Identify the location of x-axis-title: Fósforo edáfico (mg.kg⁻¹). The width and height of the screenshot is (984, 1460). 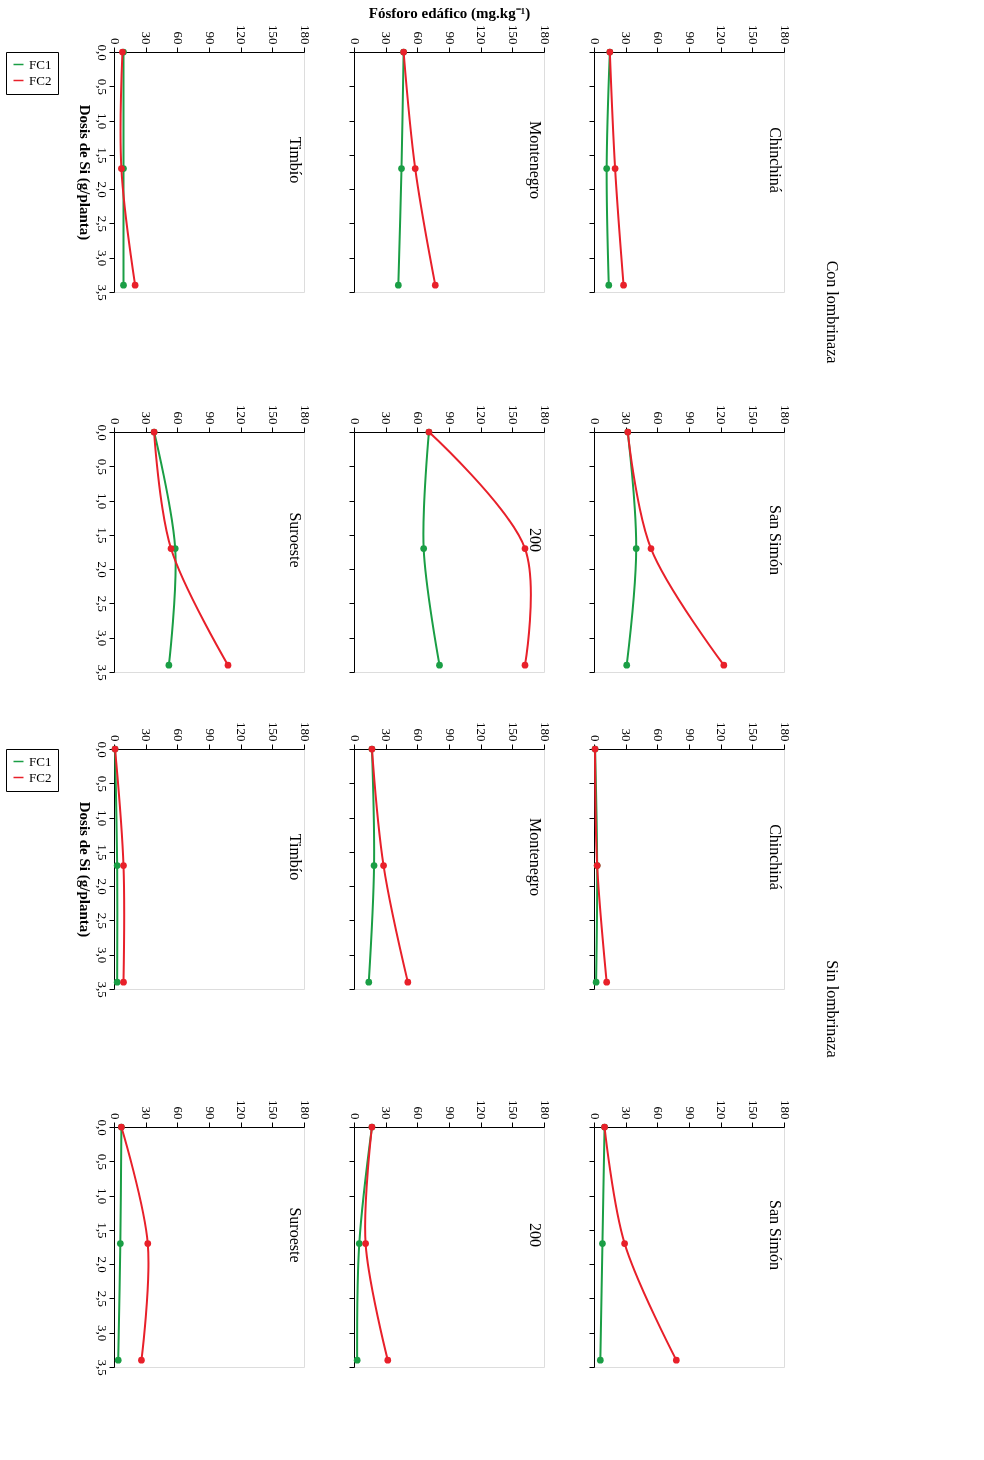
(449, 13).